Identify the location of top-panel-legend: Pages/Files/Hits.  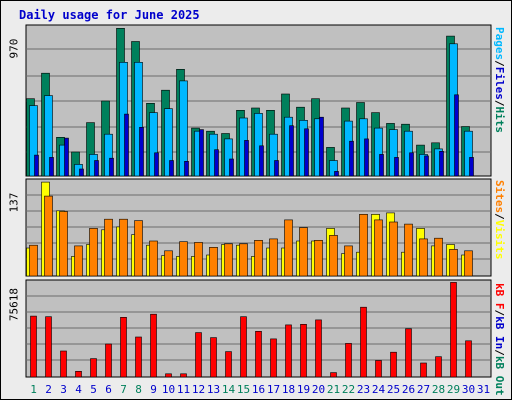
(499, 80).